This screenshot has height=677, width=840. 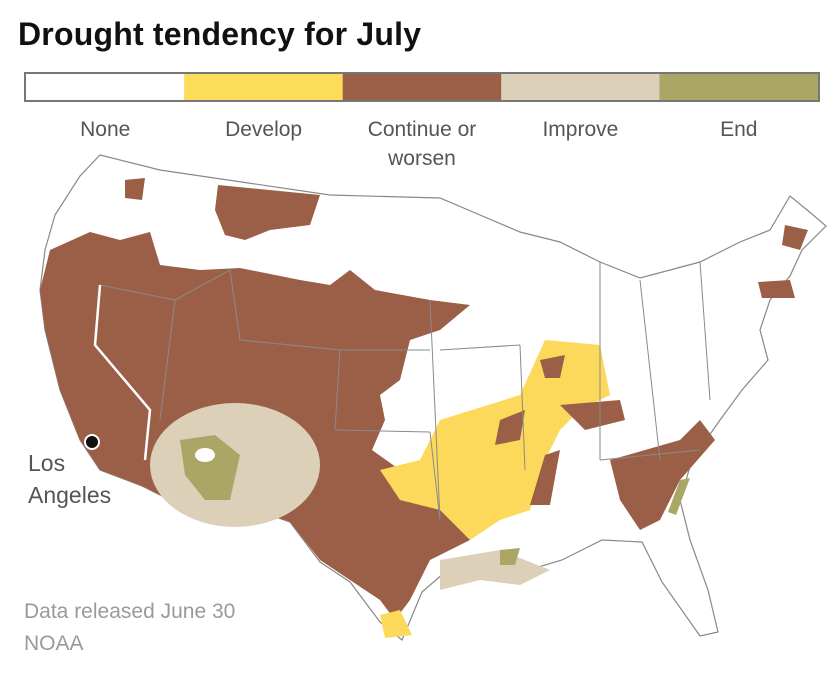 What do you see at coordinates (210, 467) in the screenshot?
I see `end-arizona` at bounding box center [210, 467].